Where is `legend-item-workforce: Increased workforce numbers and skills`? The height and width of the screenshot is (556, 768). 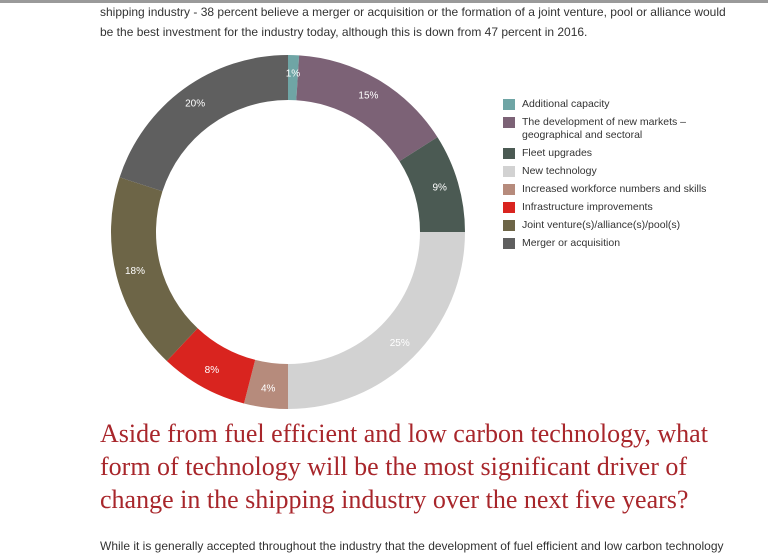 legend-item-workforce: Increased workforce numbers and skills is located at coordinates (628, 189).